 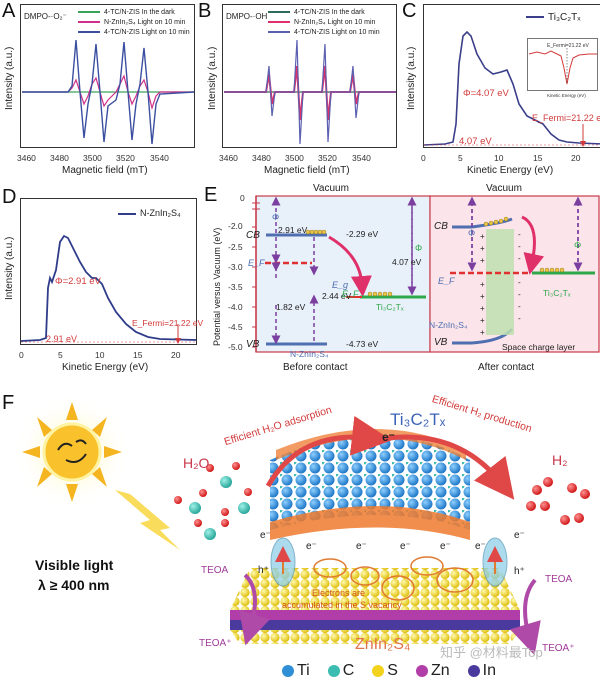 I want to click on panel-b-xtick: 3480, so click(x=261, y=158).